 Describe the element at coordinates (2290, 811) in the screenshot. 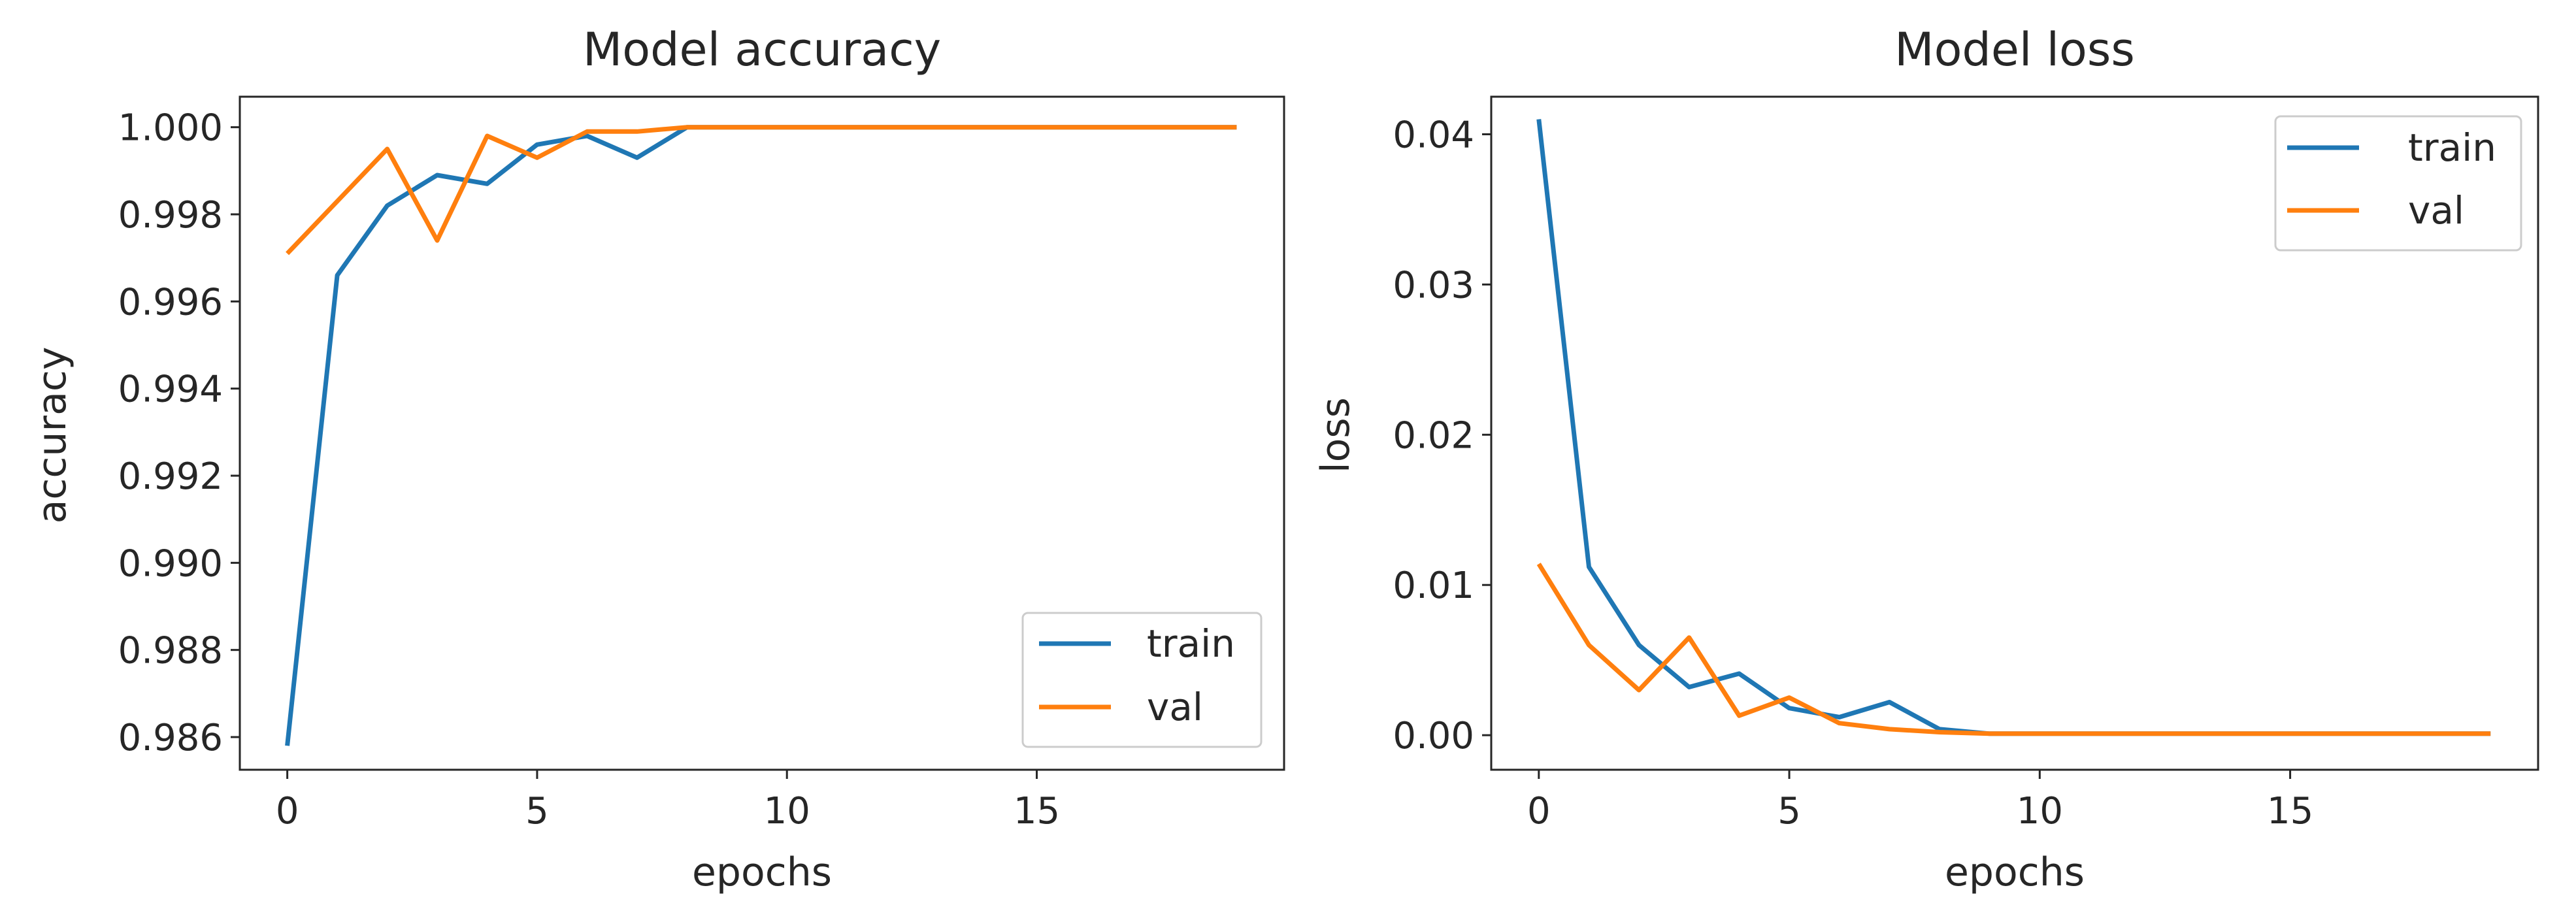

I see `loss-x-tick-label: 15` at that location.